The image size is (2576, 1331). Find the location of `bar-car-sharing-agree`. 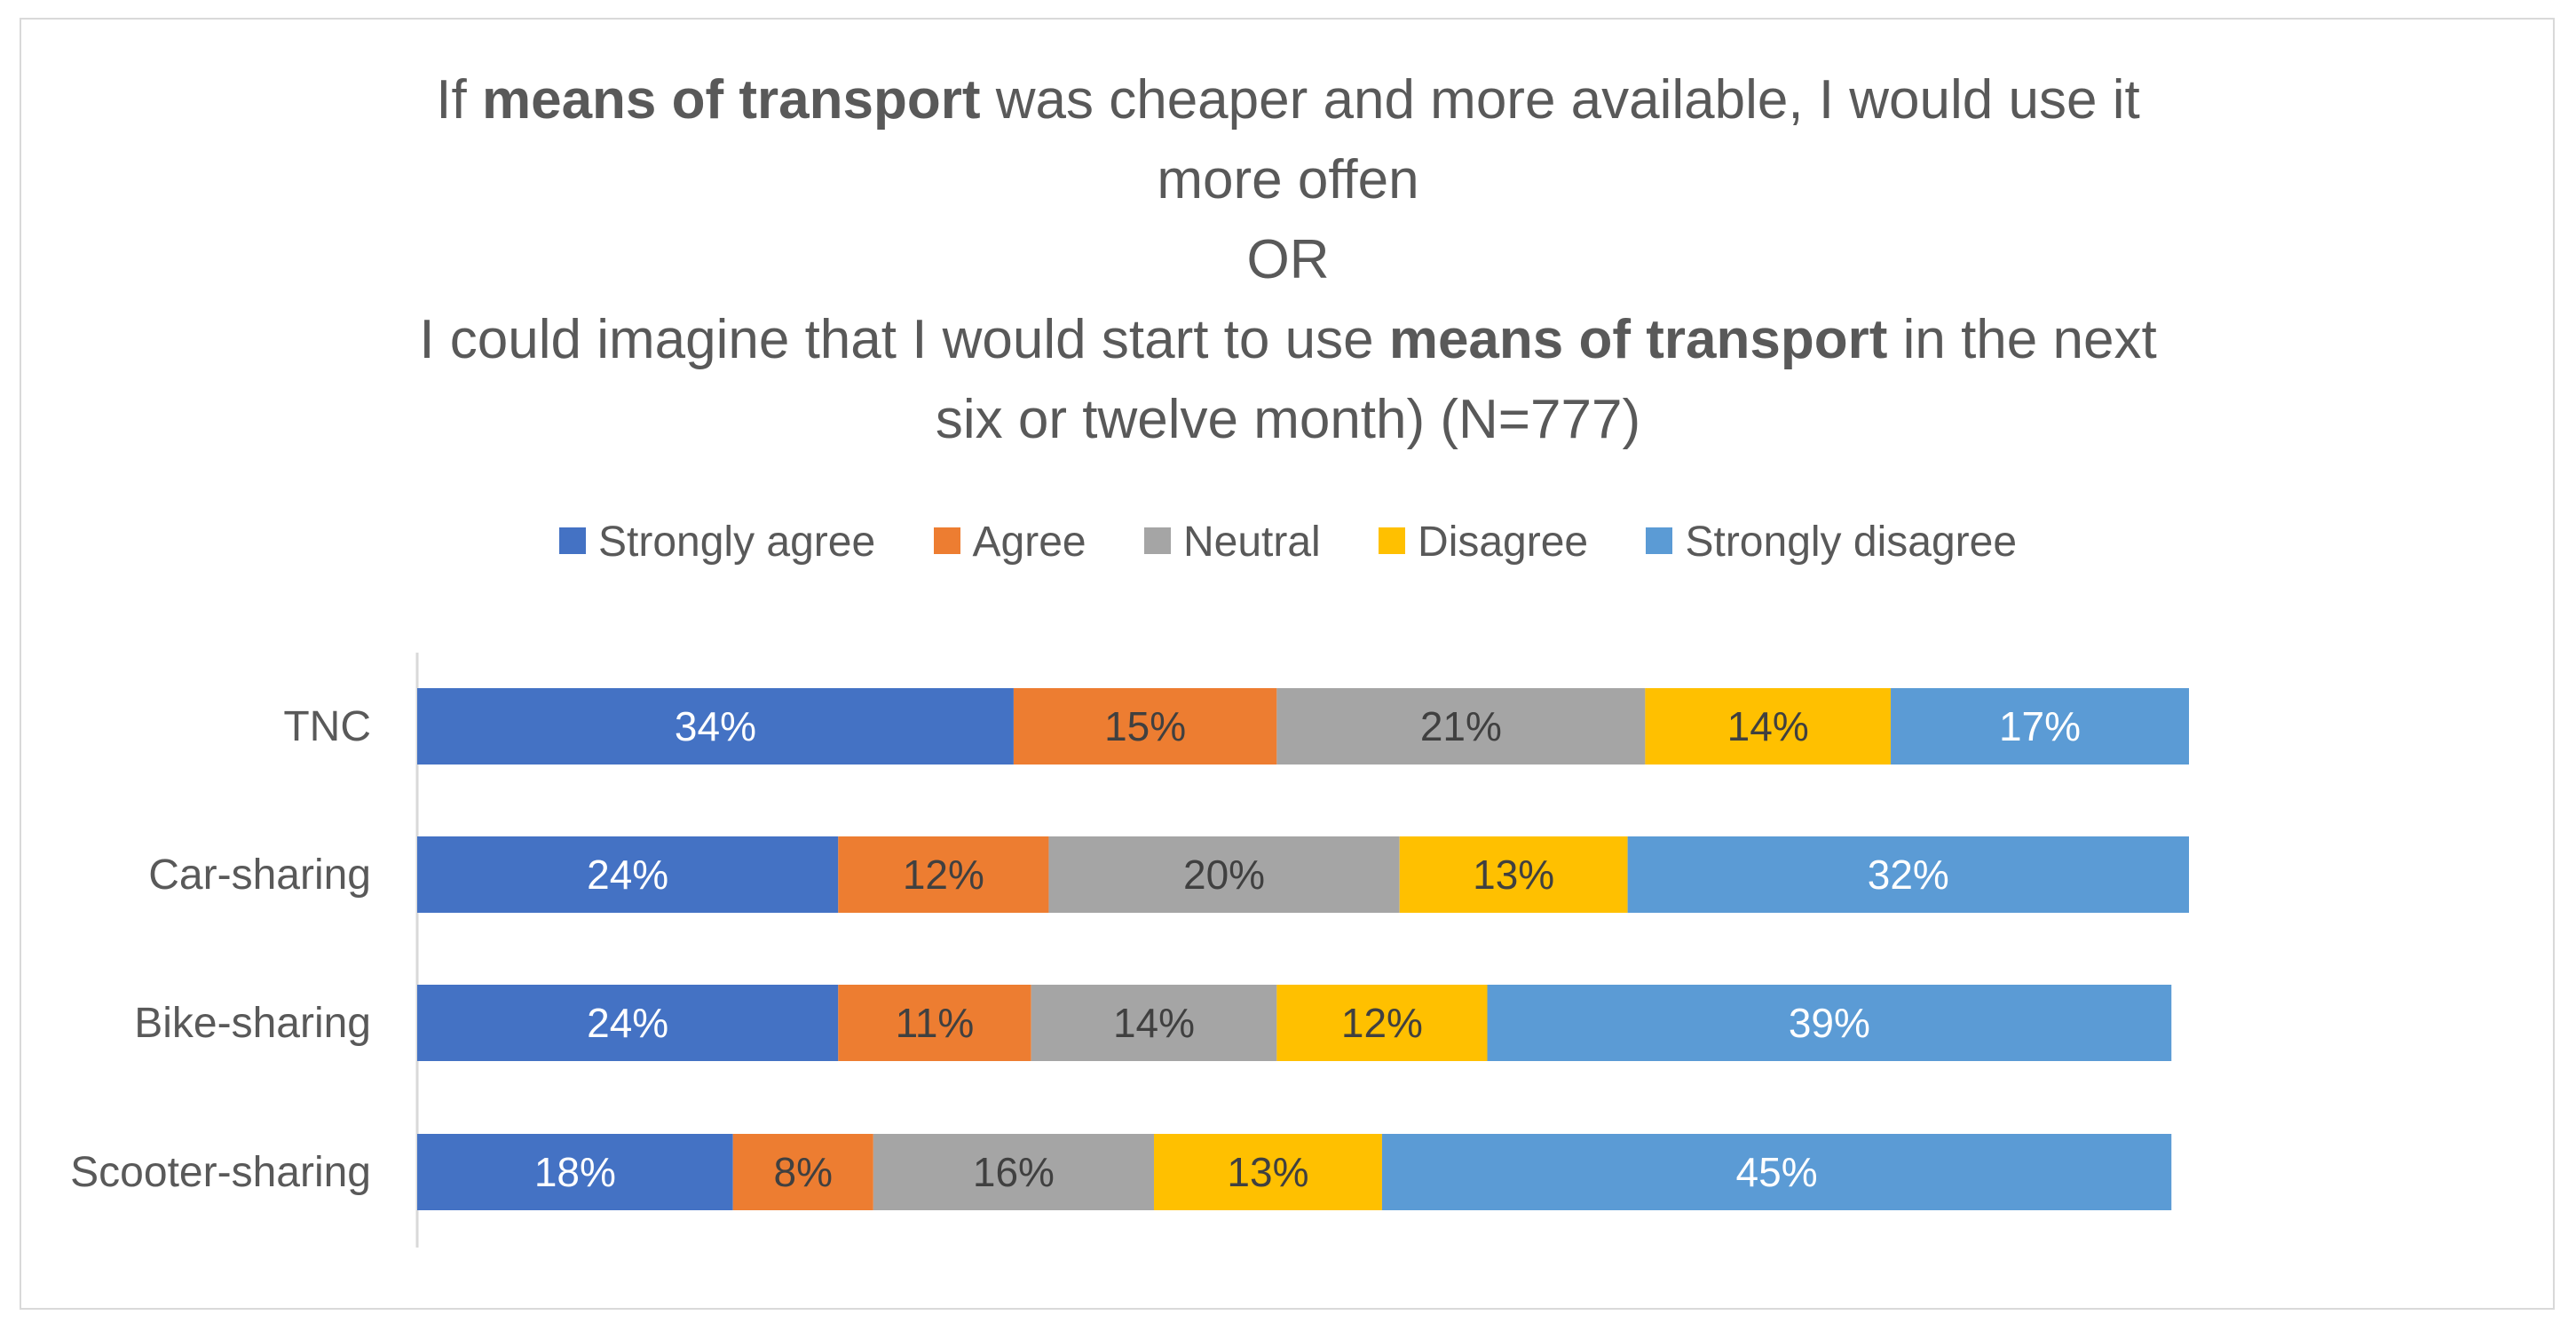

bar-car-sharing-agree is located at coordinates (943, 875).